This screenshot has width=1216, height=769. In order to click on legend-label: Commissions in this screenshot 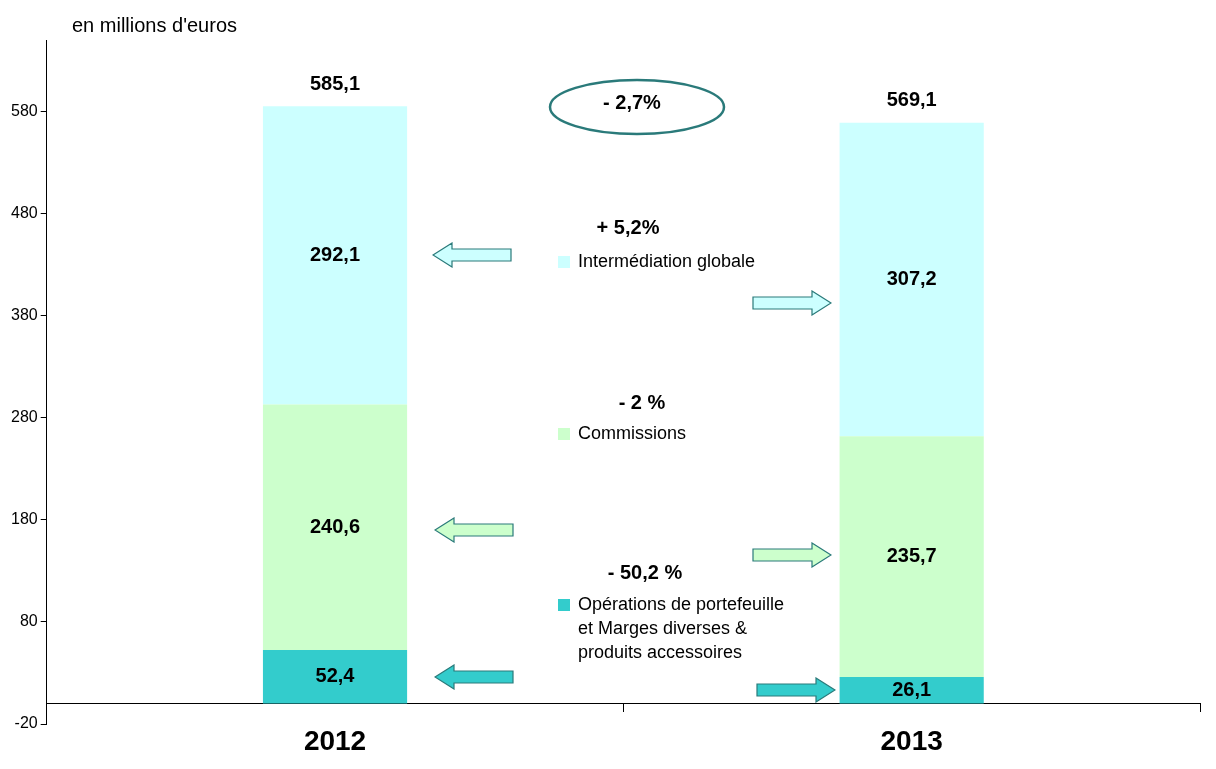, I will do `click(632, 432)`.